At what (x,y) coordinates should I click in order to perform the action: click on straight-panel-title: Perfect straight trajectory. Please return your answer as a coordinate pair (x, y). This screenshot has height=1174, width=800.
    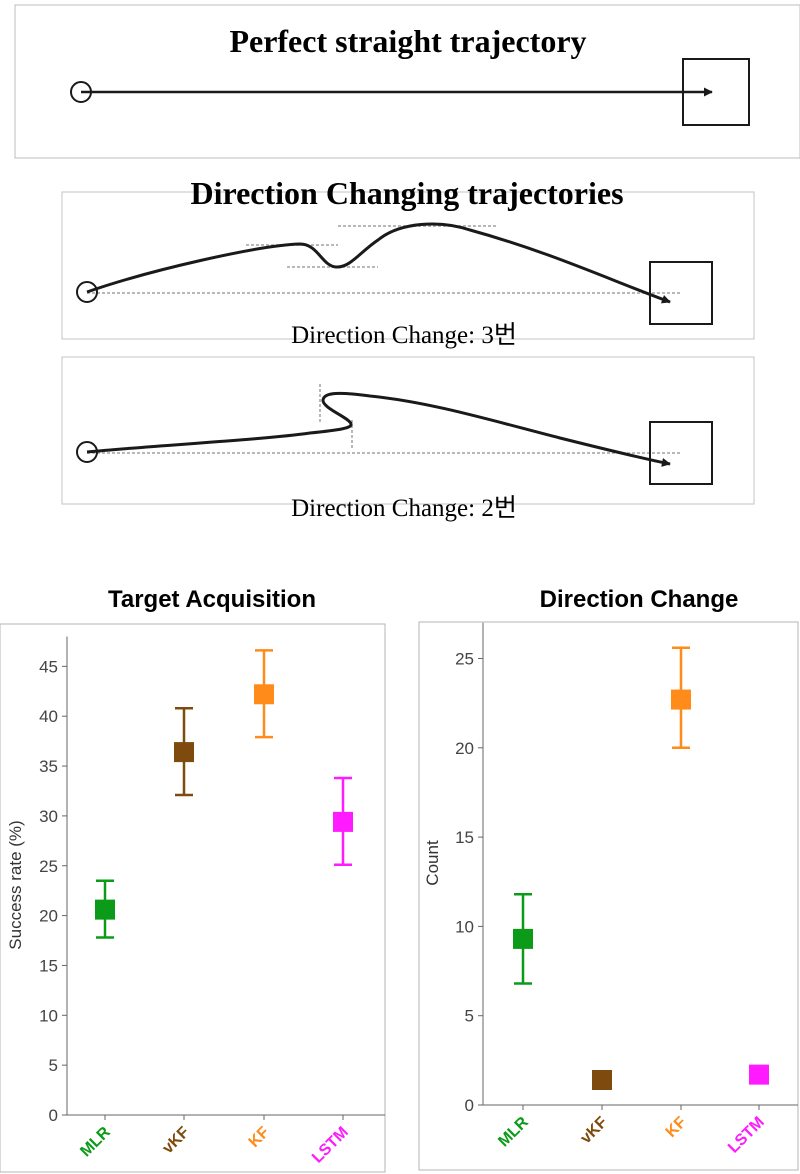
    Looking at the image, I should click on (407, 41).